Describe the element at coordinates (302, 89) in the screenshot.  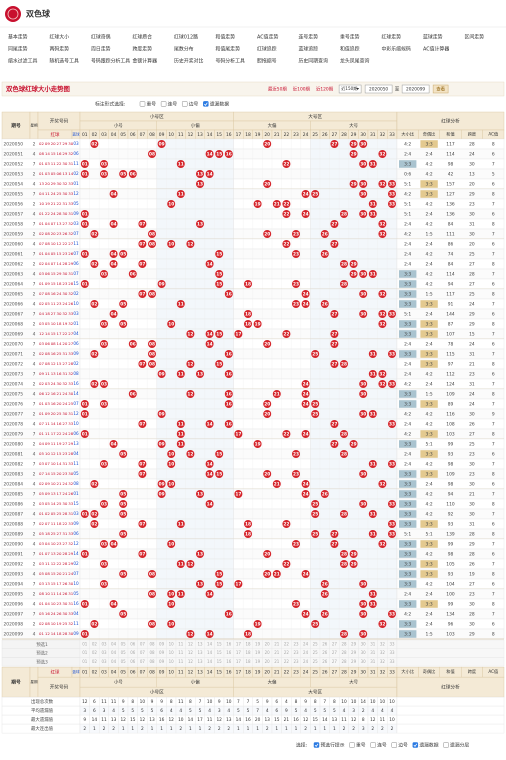
I see `range-link: 近100期` at that location.